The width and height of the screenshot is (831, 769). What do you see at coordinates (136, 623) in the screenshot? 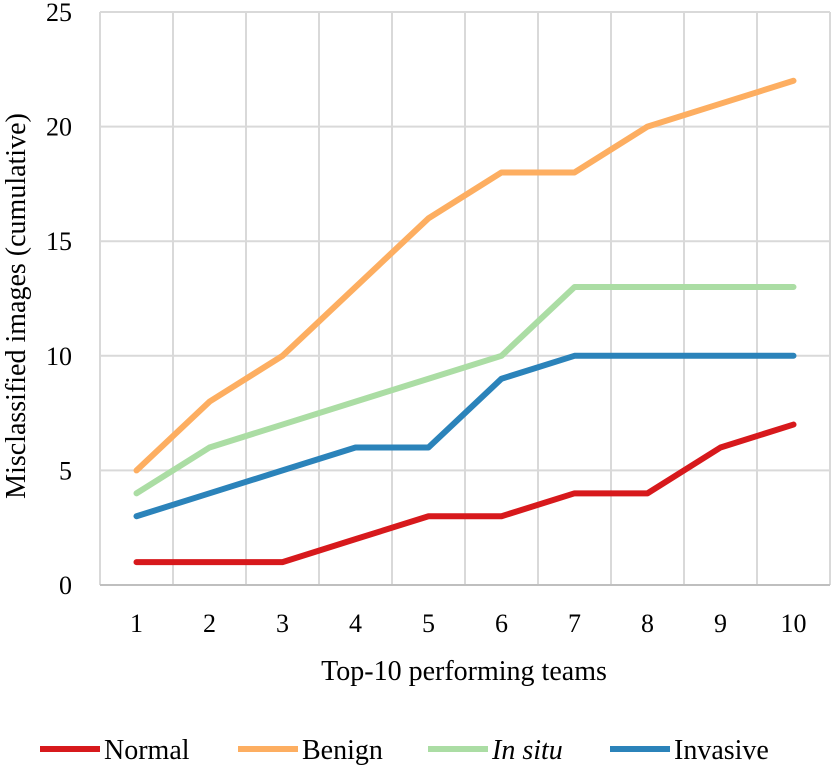
I see `x-tick-label: 1` at bounding box center [136, 623].